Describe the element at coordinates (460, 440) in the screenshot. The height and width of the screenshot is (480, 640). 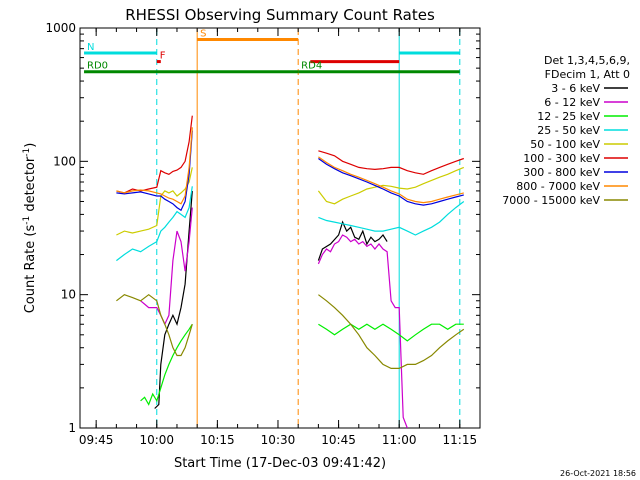
I see `x-tick-label: 11:15` at that location.